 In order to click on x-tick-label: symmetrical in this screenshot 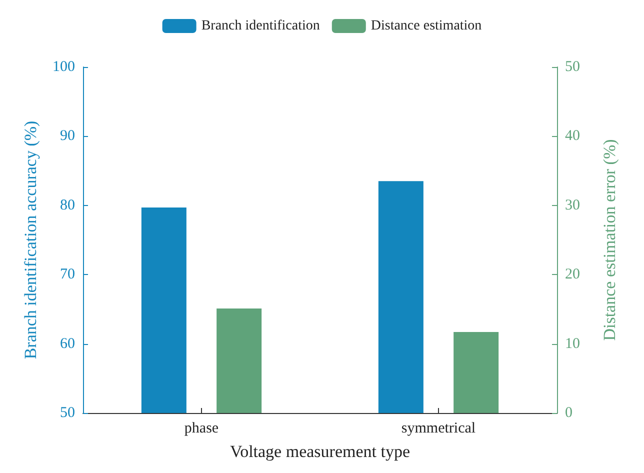, I will do `click(438, 428)`.